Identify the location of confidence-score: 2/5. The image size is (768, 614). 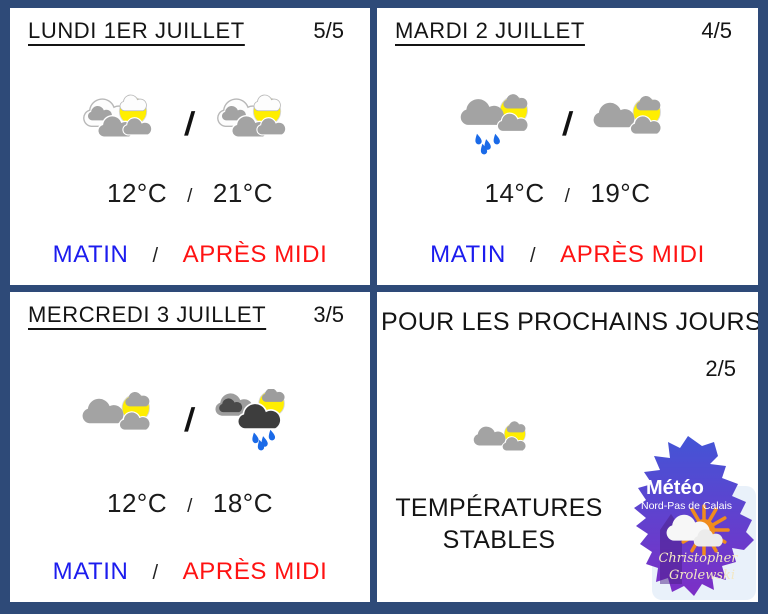
(720, 368).